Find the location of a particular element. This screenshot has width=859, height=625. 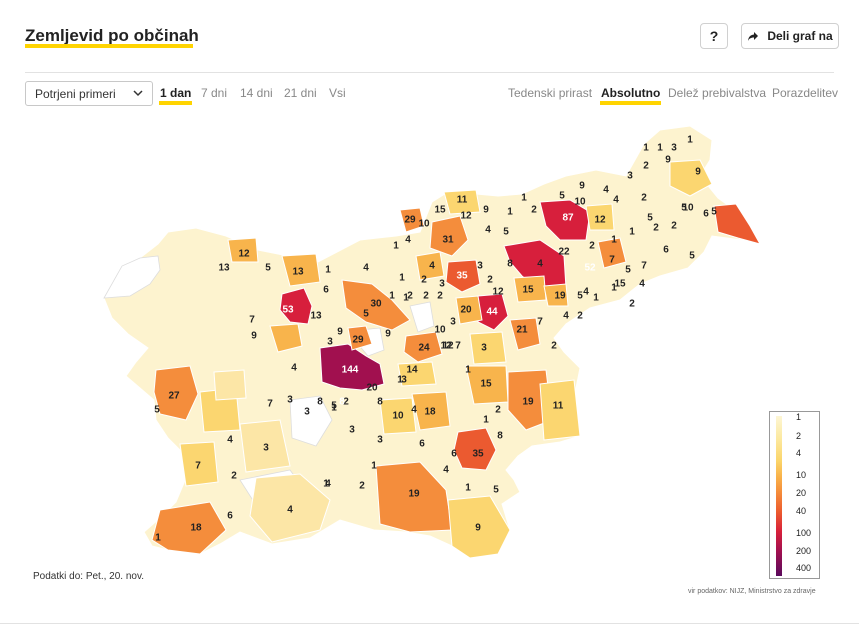

region-12a is located at coordinates (243, 250).